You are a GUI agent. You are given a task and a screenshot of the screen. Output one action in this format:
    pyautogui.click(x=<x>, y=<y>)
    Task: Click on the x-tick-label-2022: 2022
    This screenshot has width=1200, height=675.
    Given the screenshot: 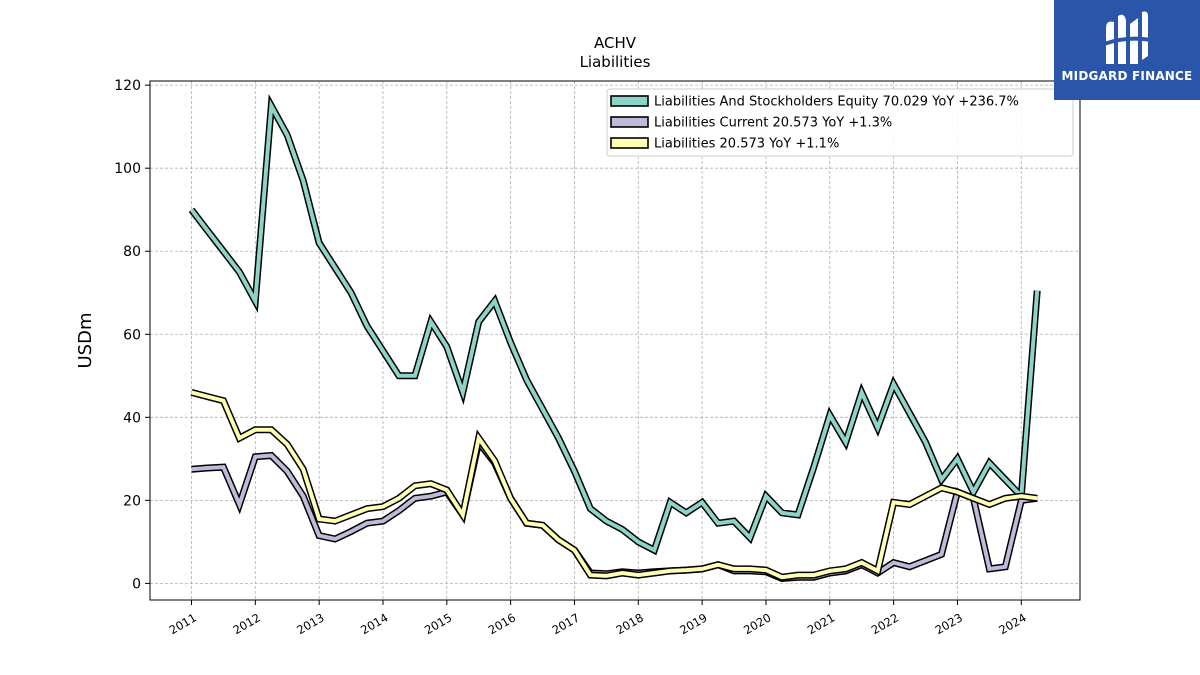 What is the action you would take?
    pyautogui.click(x=885, y=623)
    